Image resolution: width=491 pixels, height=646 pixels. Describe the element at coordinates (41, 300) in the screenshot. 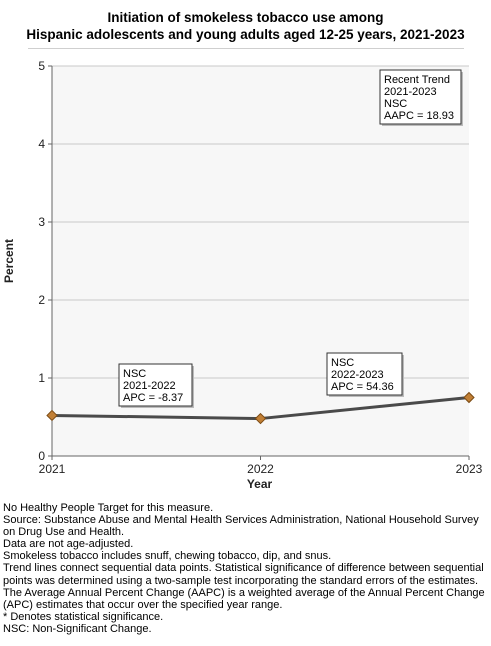

I see `y-tick-label: 2` at that location.